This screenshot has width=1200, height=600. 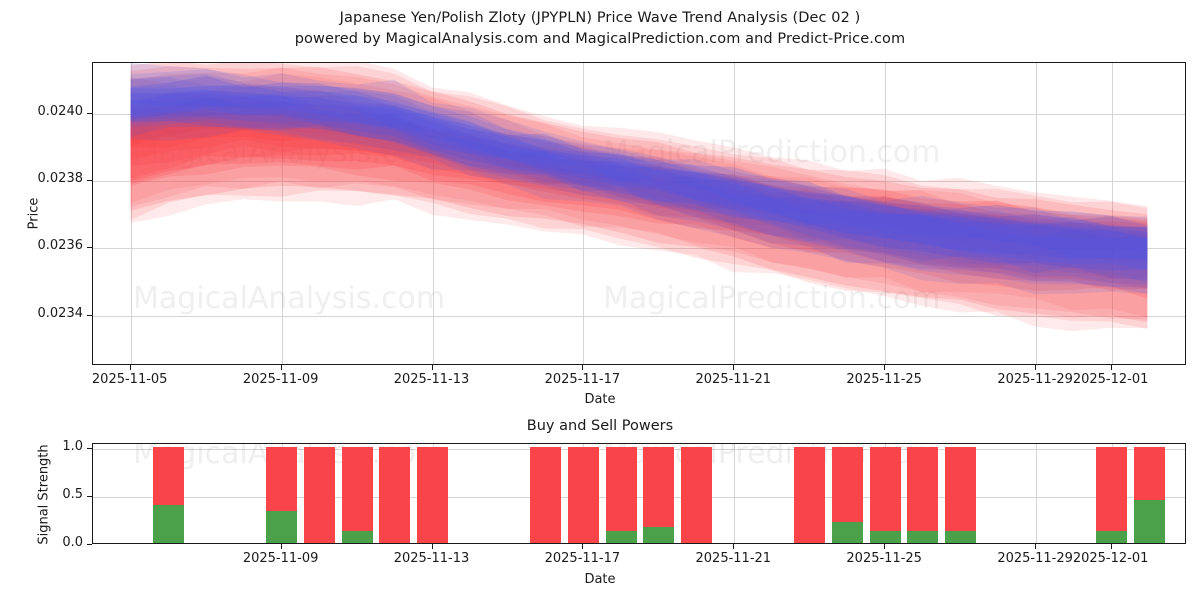 I want to click on price-x-tick-label-3: 2025-11-17, so click(x=582, y=379).